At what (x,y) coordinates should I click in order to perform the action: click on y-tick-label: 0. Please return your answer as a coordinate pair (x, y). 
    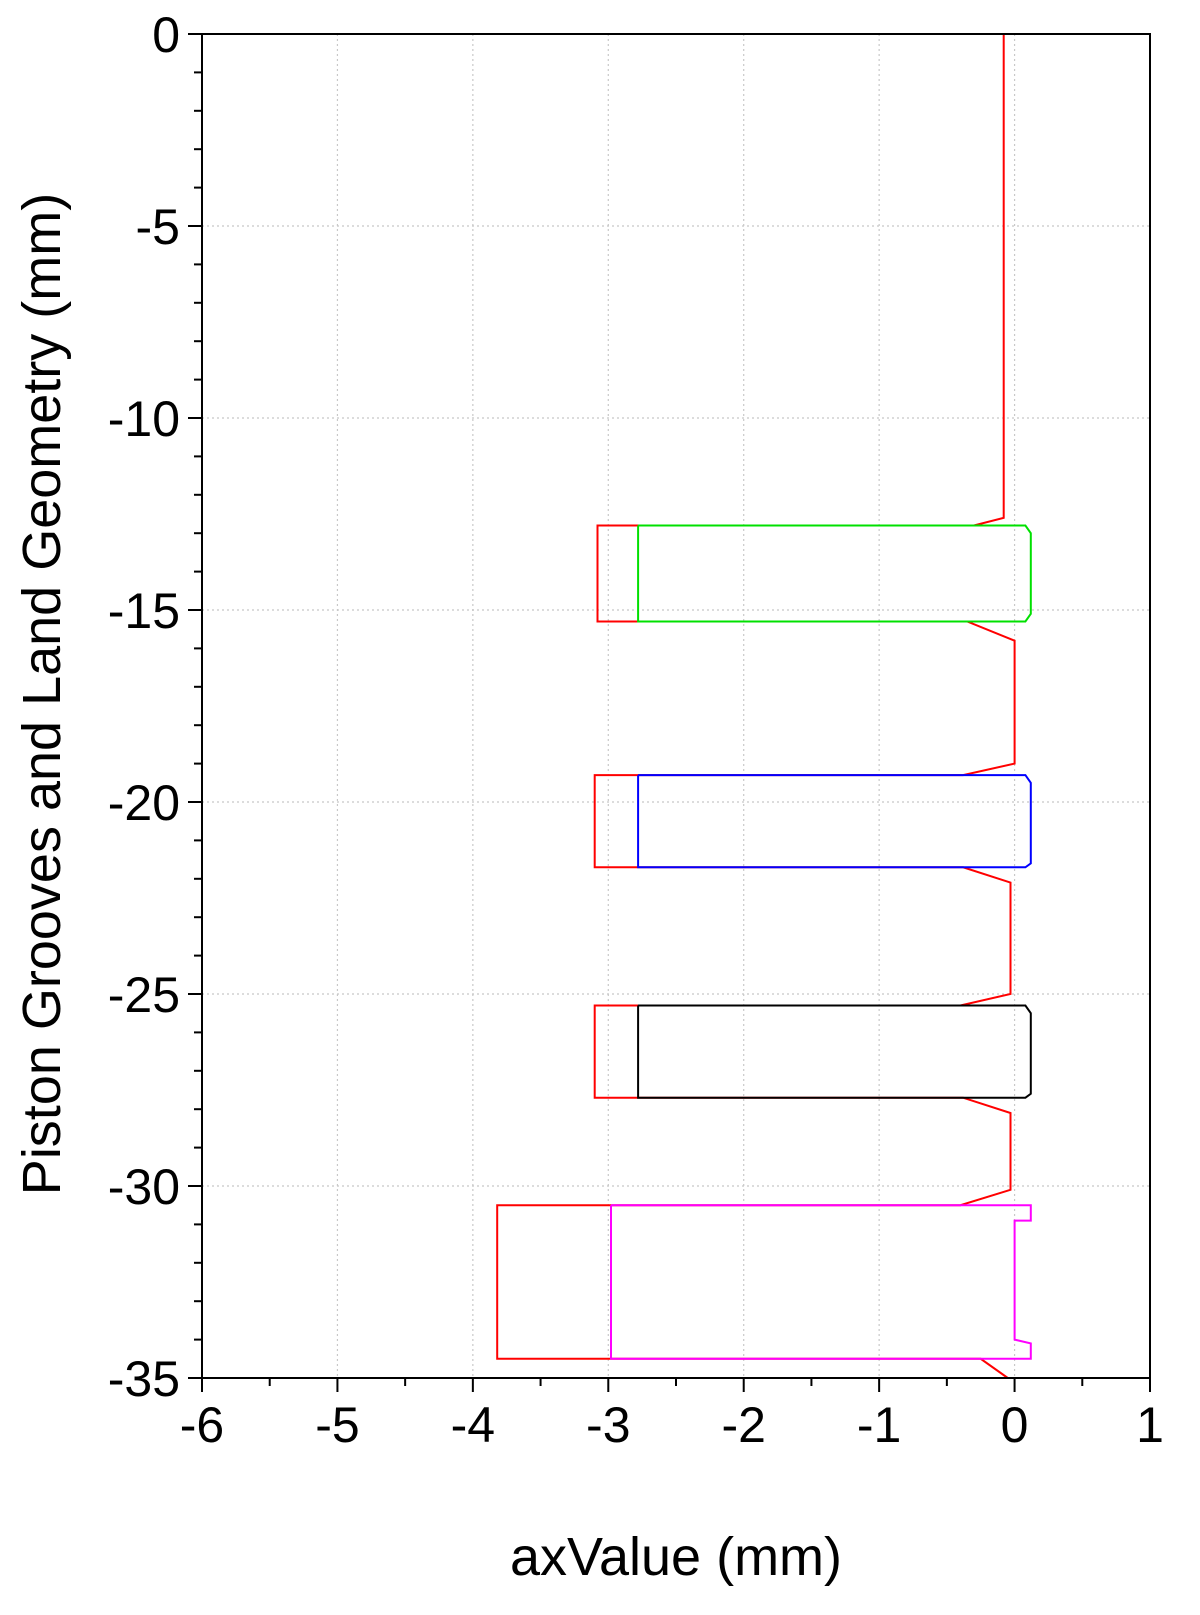
    Looking at the image, I should click on (166, 35).